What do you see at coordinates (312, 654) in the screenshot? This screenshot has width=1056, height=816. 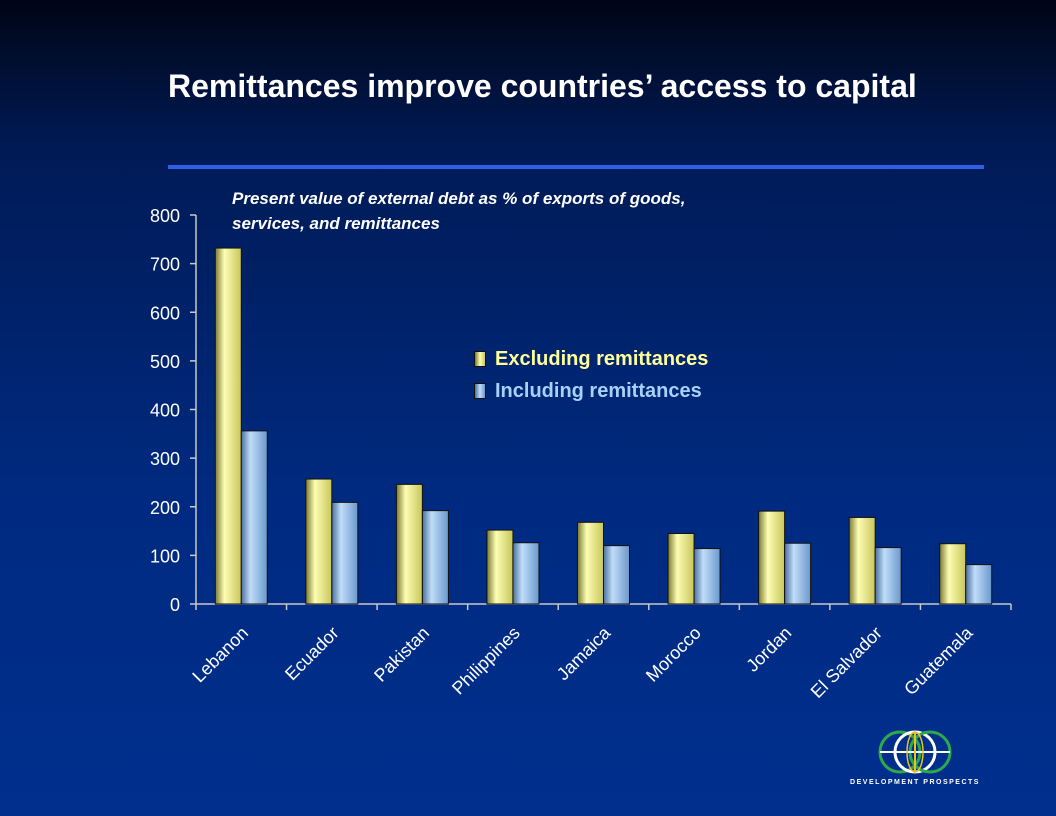 I see `x-category-label: Ecuador` at bounding box center [312, 654].